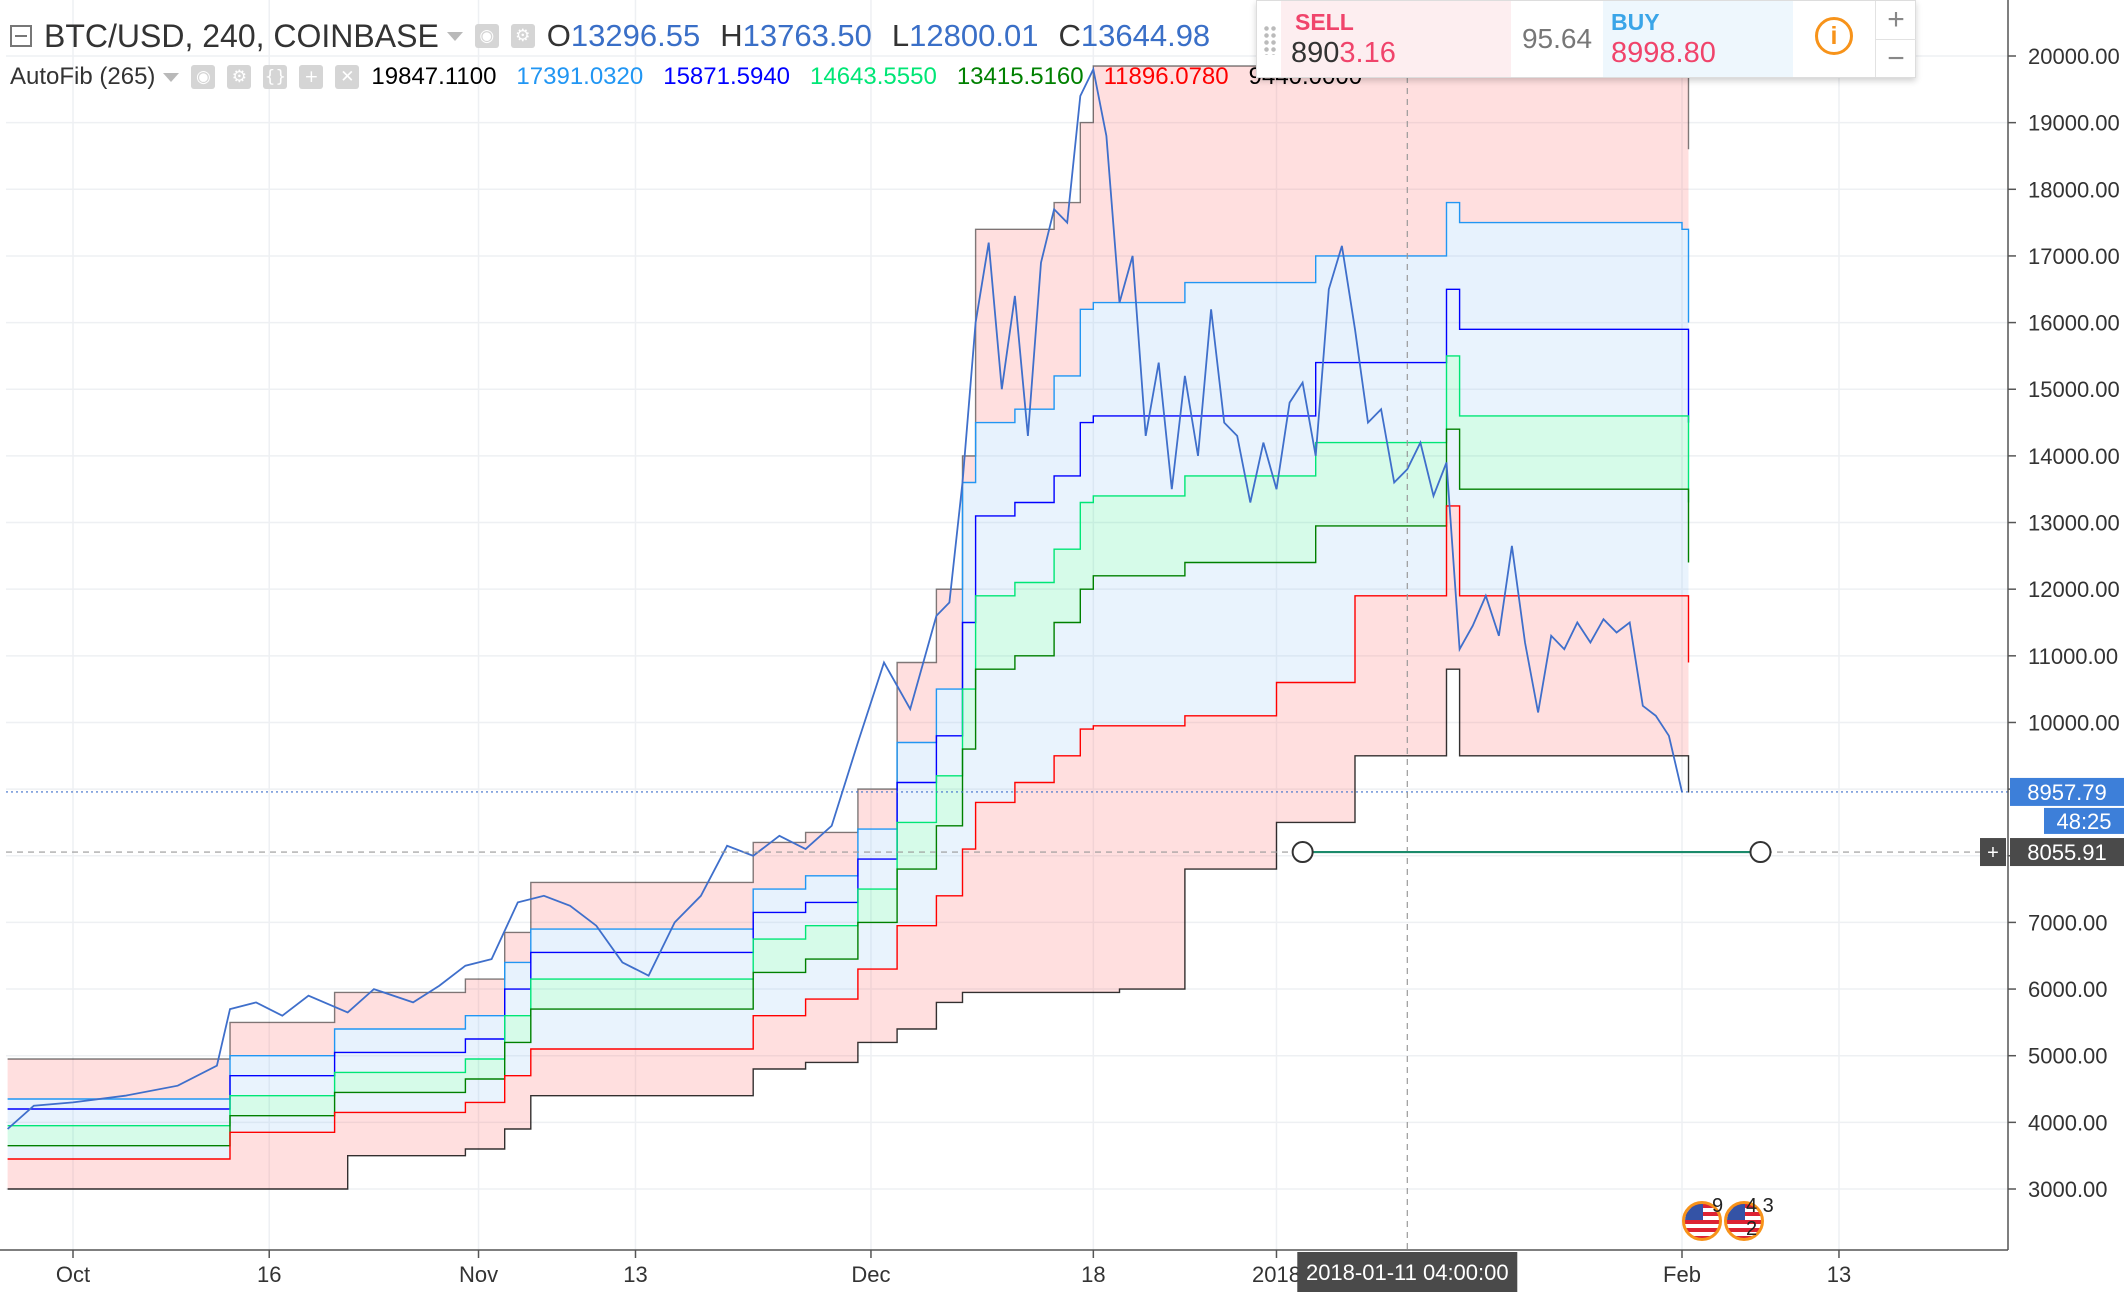 This screenshot has width=2126, height=1294. Describe the element at coordinates (2074, 256) in the screenshot. I see `y-tick-label: 17000.00` at that location.